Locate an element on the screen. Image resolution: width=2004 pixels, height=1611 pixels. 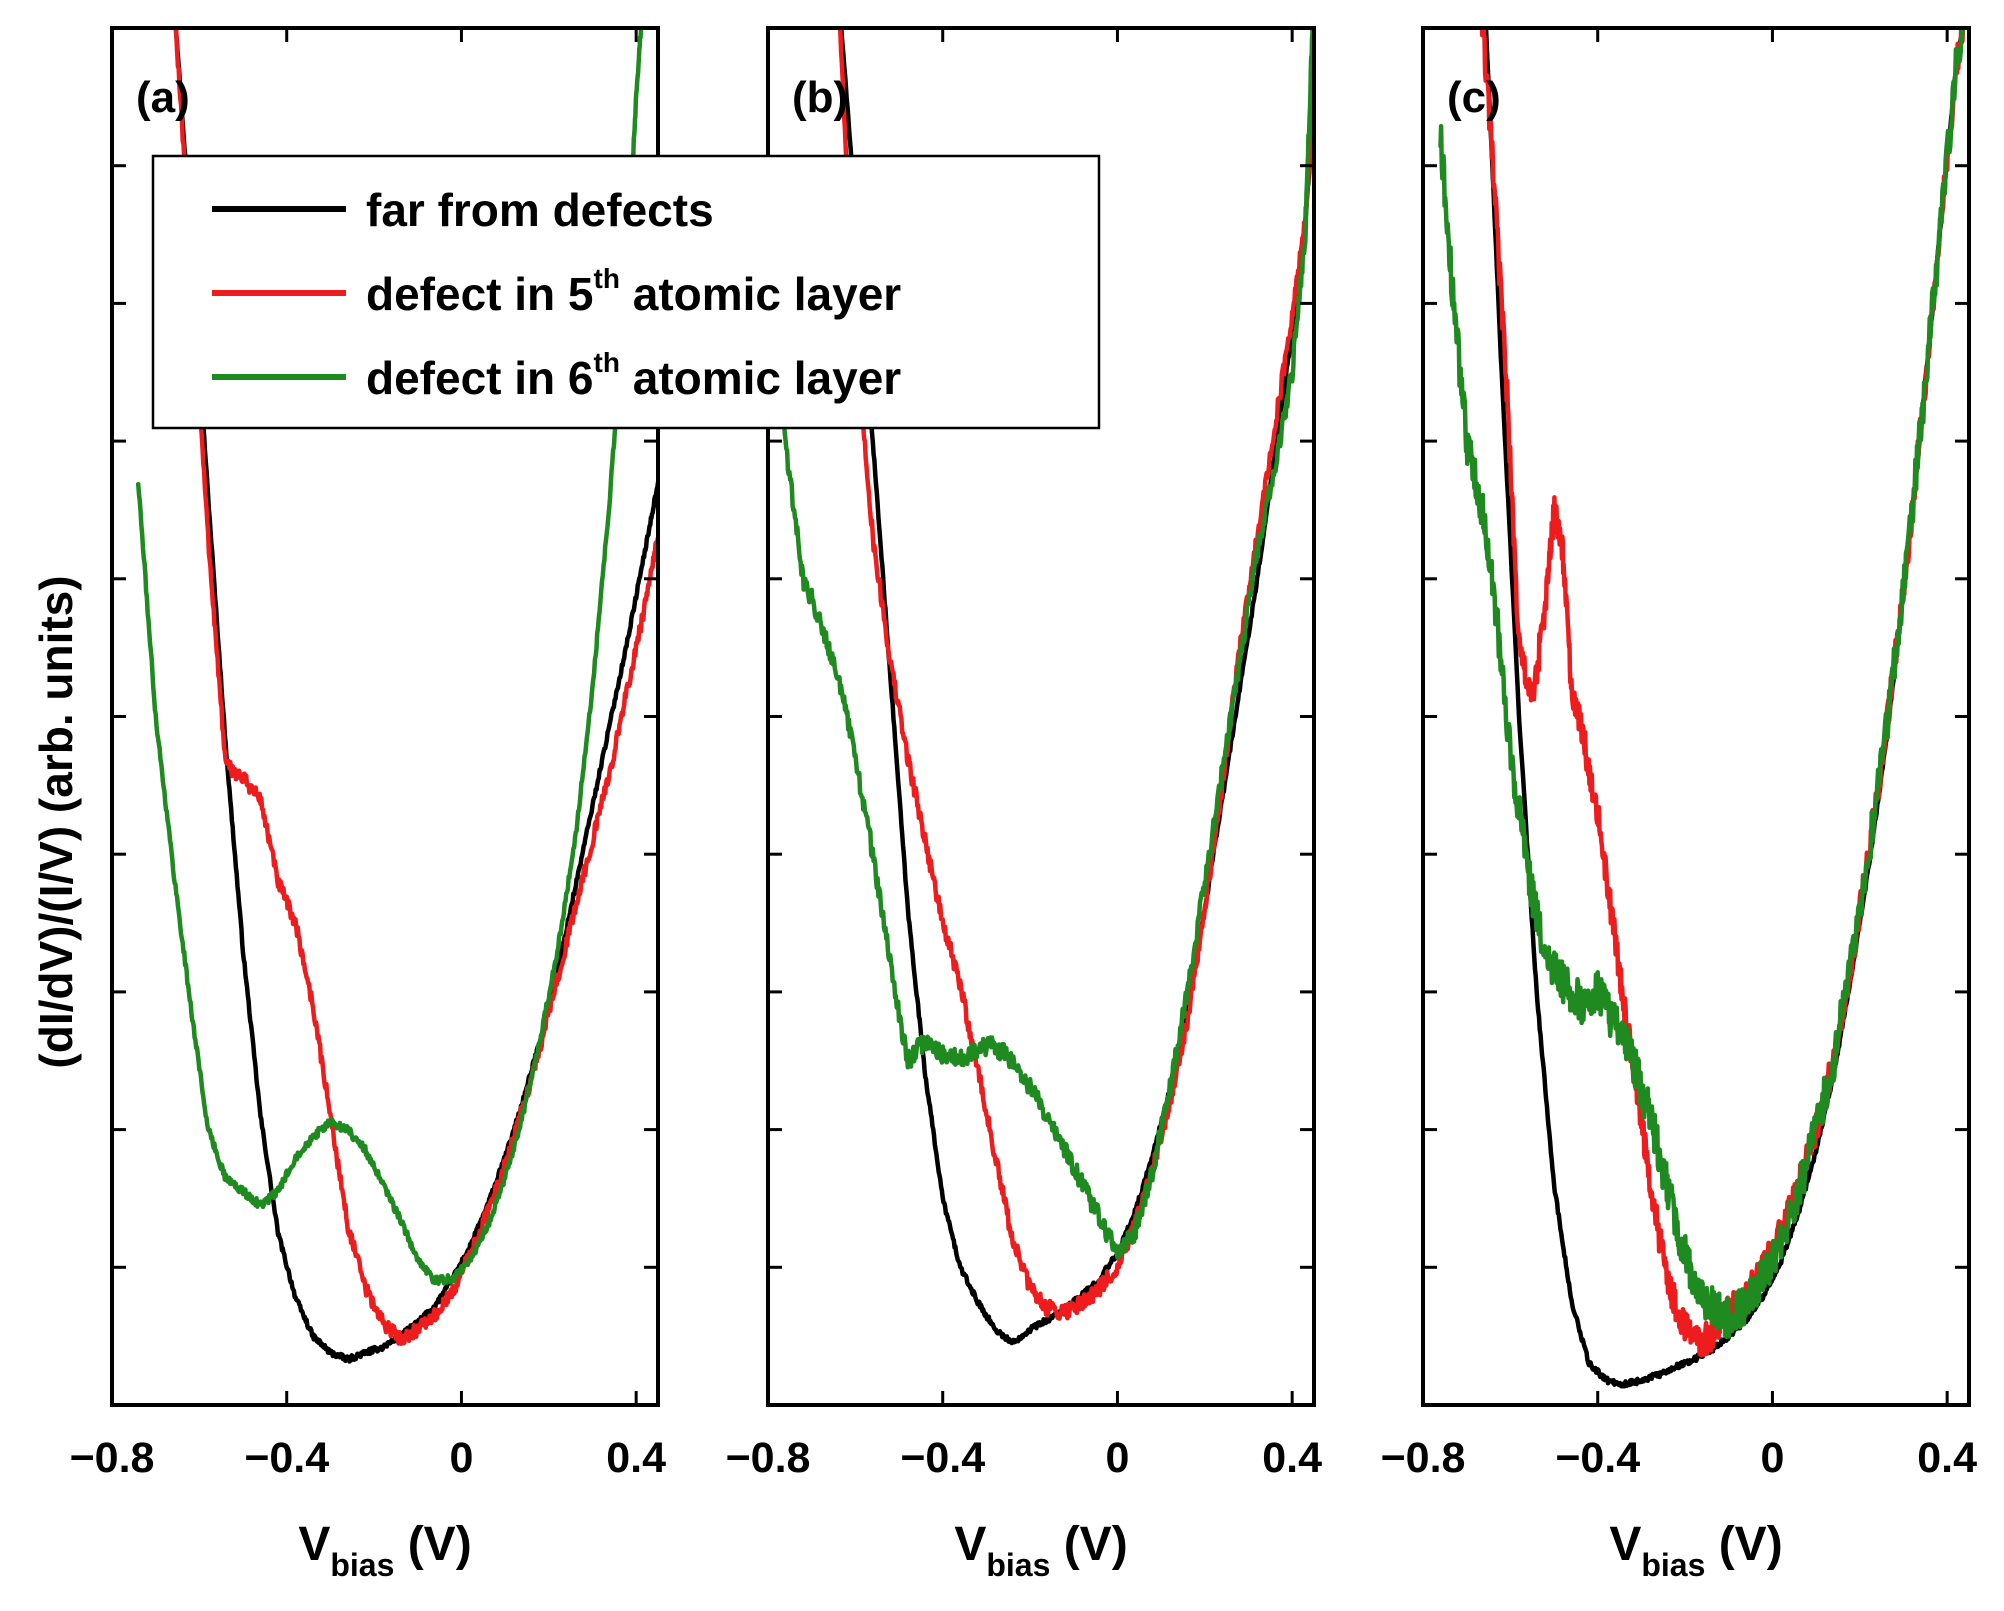
legend-text-d5: defect in 5th atomic layer is located at coordinates (633, 291).